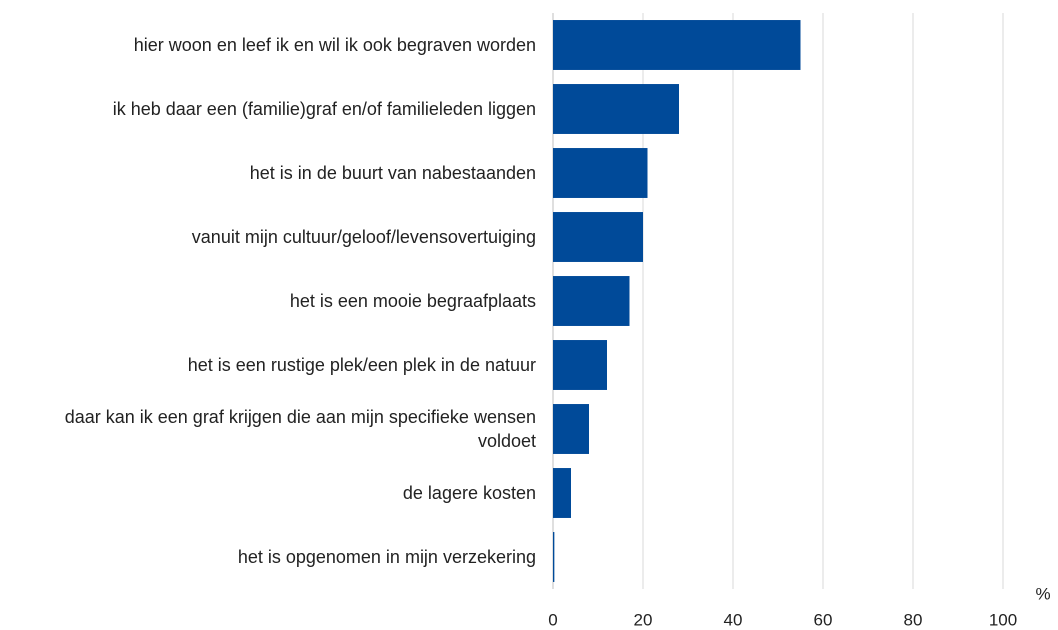 This screenshot has width=1058, height=630. I want to click on y-tick-label: het is opgenomen in mijn verzekering, so click(386, 557).